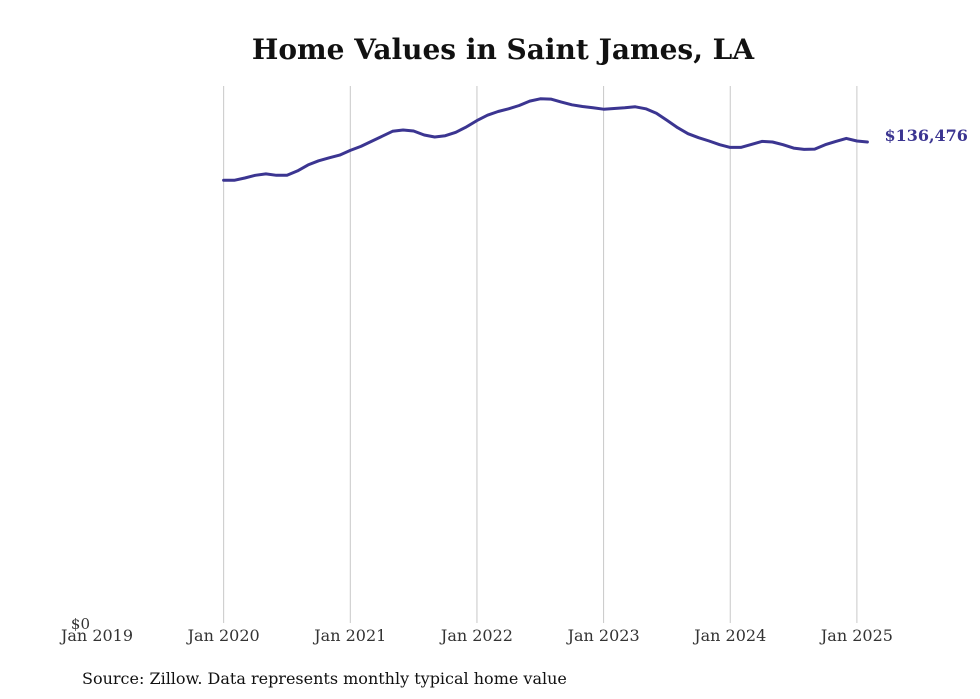  I want to click on y-tick-label: $0, so click(80, 624).